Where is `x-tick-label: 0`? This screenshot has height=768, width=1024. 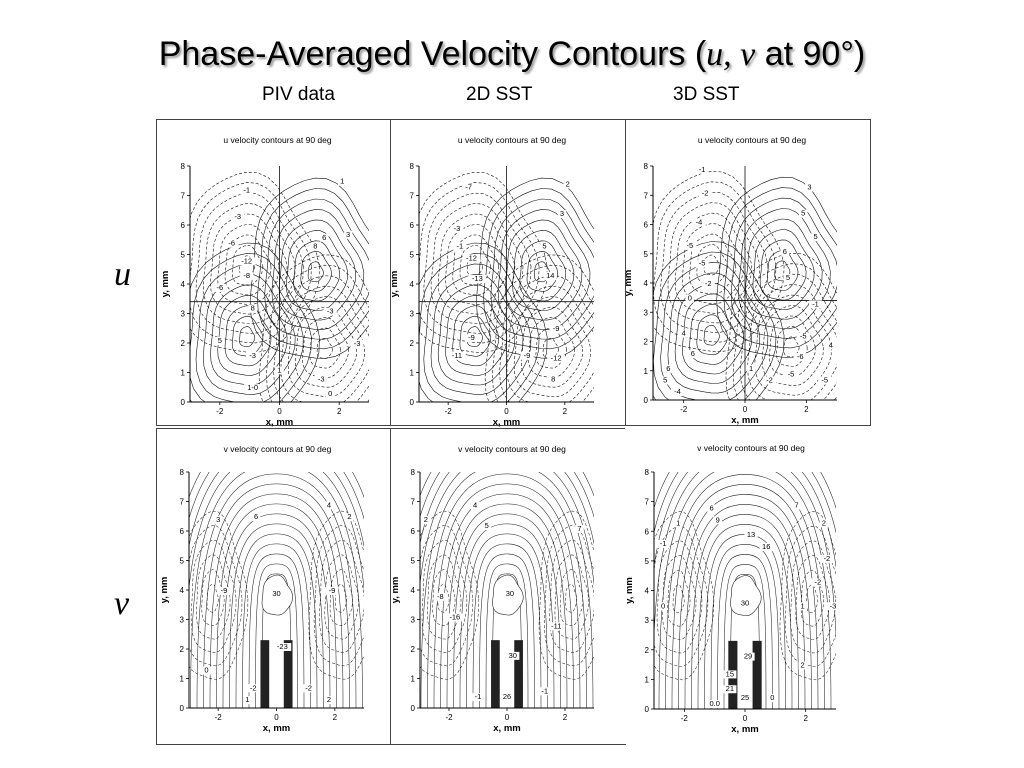 x-tick-label: 0 is located at coordinates (745, 718).